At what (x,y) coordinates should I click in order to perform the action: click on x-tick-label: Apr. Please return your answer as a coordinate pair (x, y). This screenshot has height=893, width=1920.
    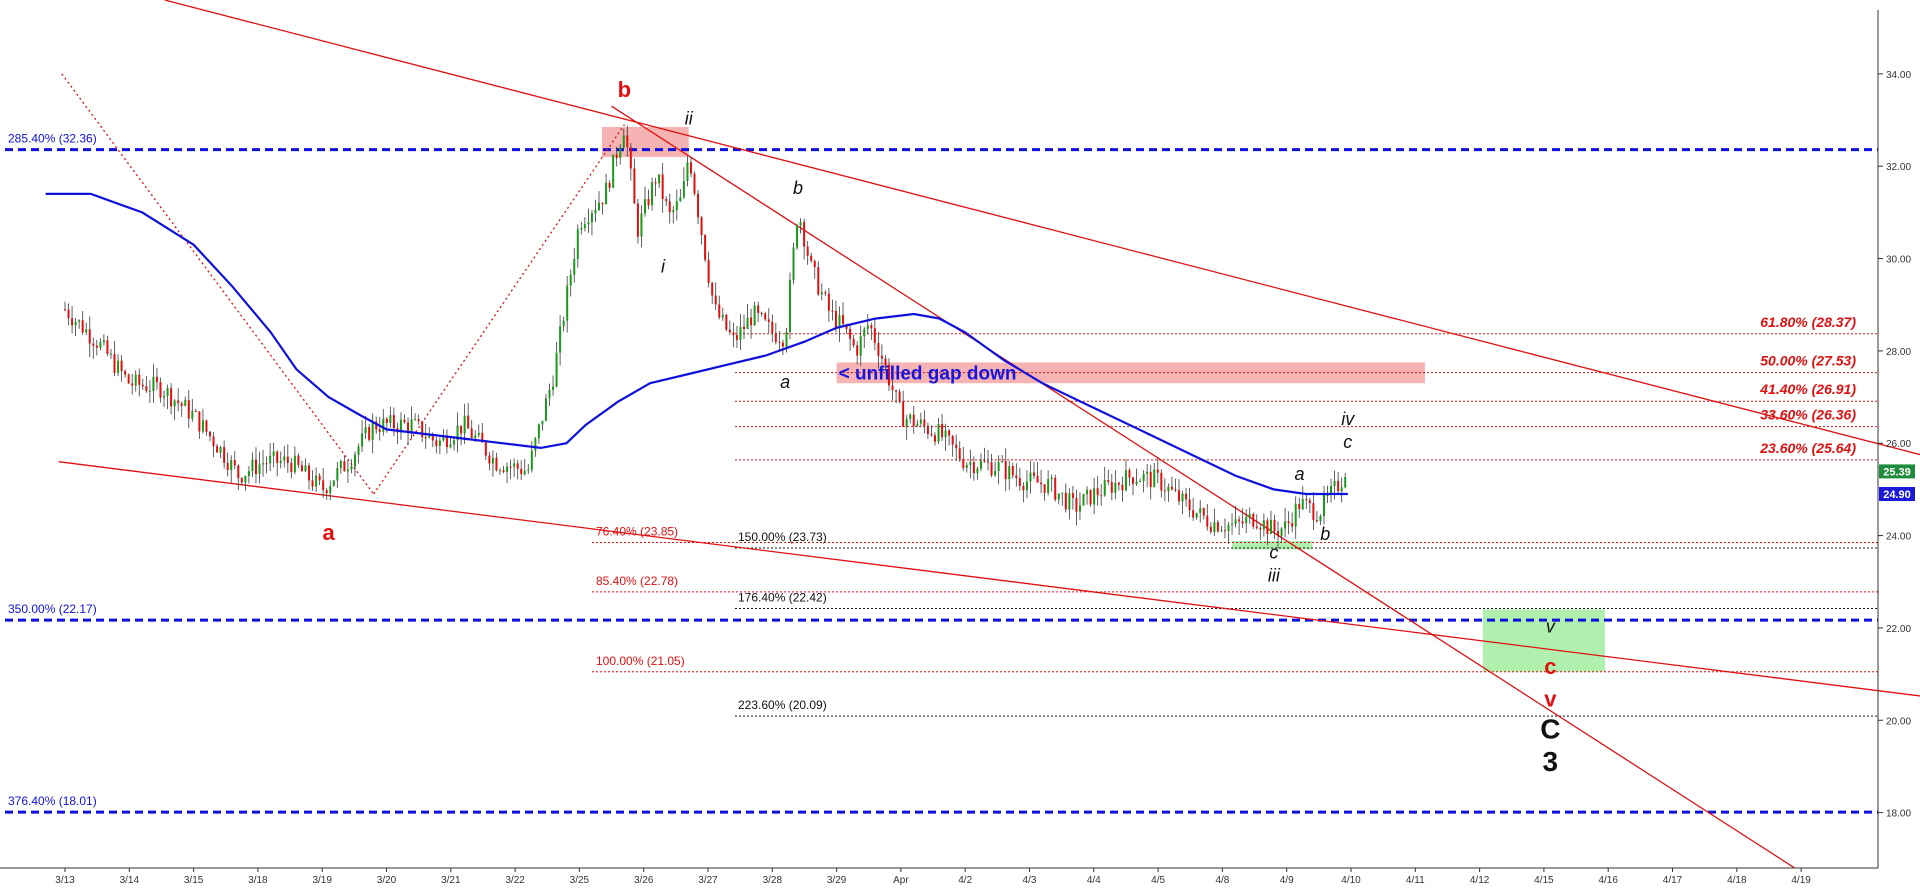
    Looking at the image, I should click on (901, 880).